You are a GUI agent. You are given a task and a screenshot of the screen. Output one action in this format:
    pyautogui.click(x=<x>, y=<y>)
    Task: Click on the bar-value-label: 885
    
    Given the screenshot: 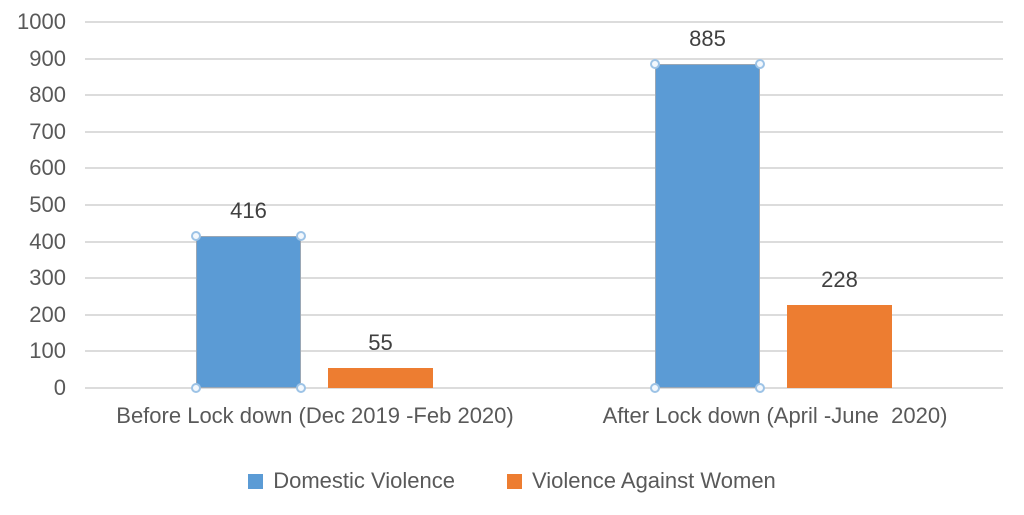 What is the action you would take?
    pyautogui.click(x=707, y=39)
    